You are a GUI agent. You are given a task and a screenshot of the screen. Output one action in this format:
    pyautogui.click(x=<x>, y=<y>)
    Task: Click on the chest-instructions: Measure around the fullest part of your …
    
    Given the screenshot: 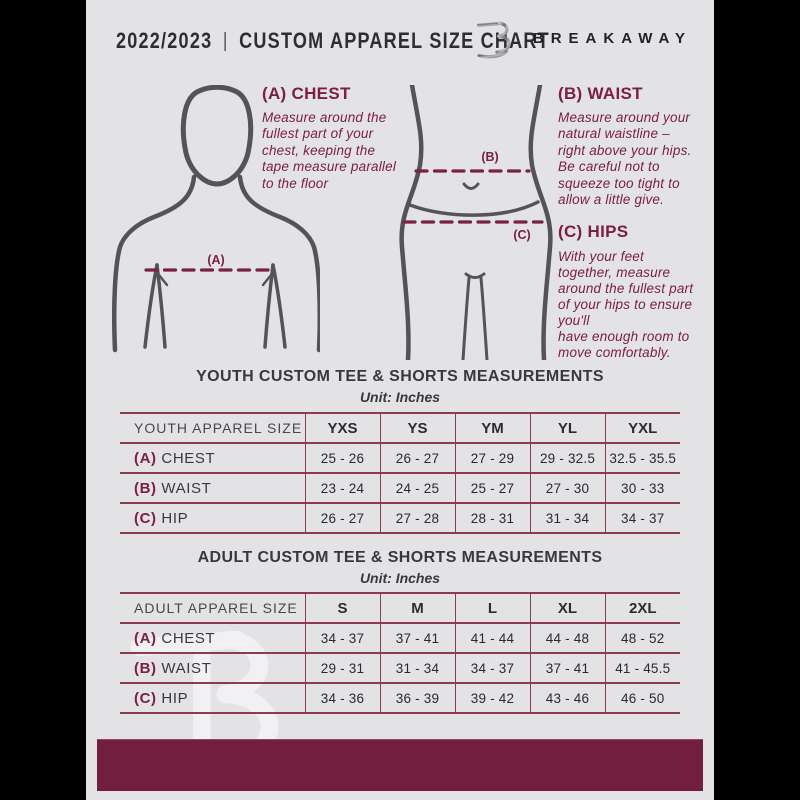 What is the action you would take?
    pyautogui.click(x=329, y=150)
    